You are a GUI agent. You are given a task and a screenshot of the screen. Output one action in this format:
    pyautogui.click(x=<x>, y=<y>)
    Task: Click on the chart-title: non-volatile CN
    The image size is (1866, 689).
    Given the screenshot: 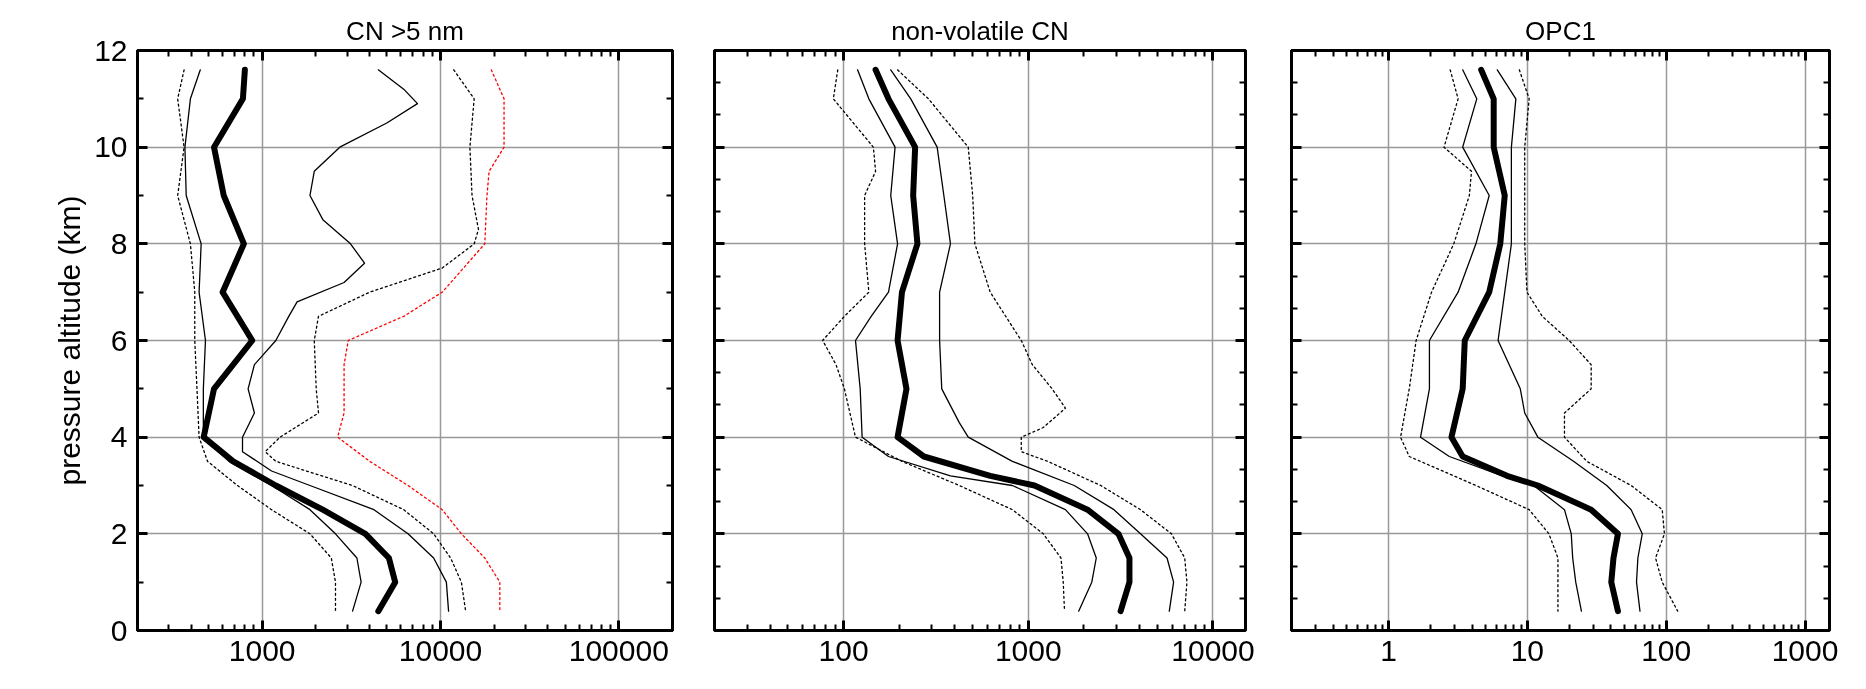 What is the action you would take?
    pyautogui.click(x=980, y=30)
    